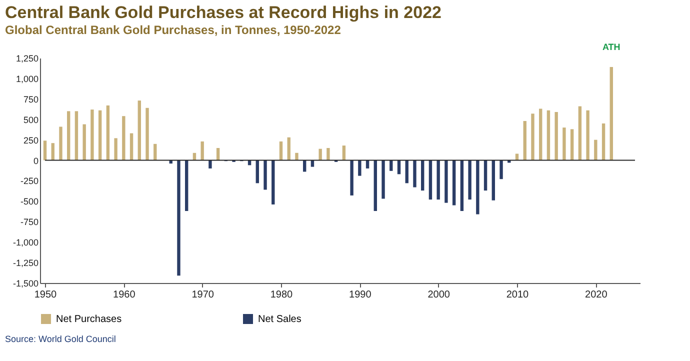 The image size is (690, 361). What do you see at coordinates (173, 30) in the screenshot?
I see `chart-subtitle: Global Central Bank Gold Purchases, in Tonnes, 1950-2022` at bounding box center [173, 30].